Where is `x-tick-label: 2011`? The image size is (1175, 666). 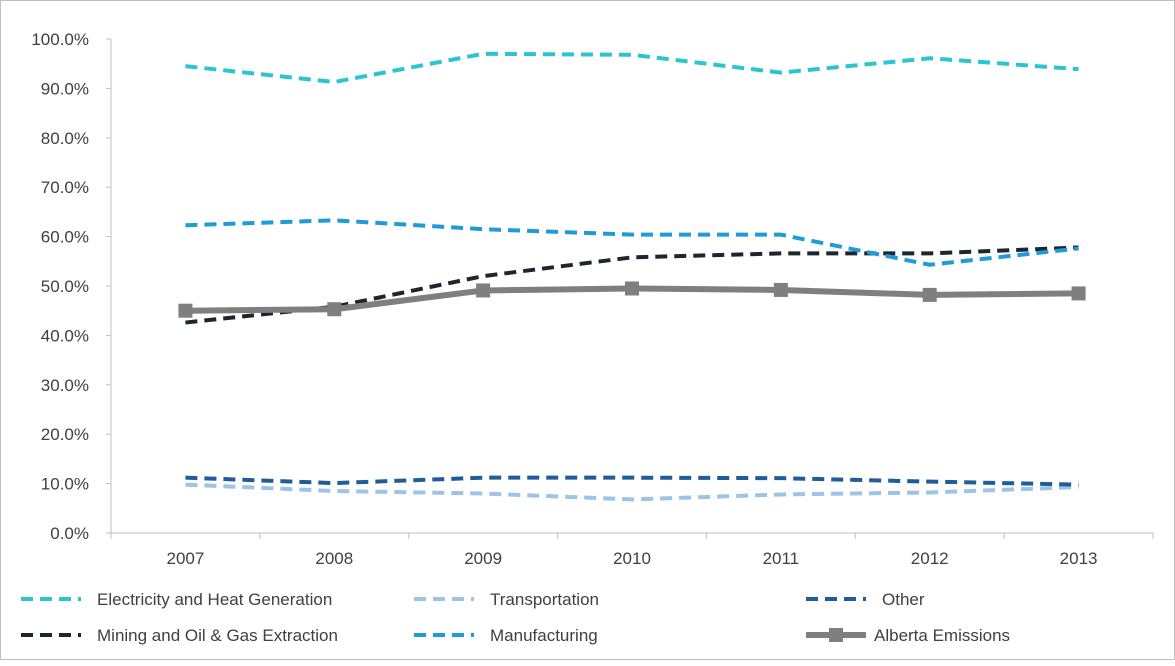 x-tick-label: 2011 is located at coordinates (781, 558).